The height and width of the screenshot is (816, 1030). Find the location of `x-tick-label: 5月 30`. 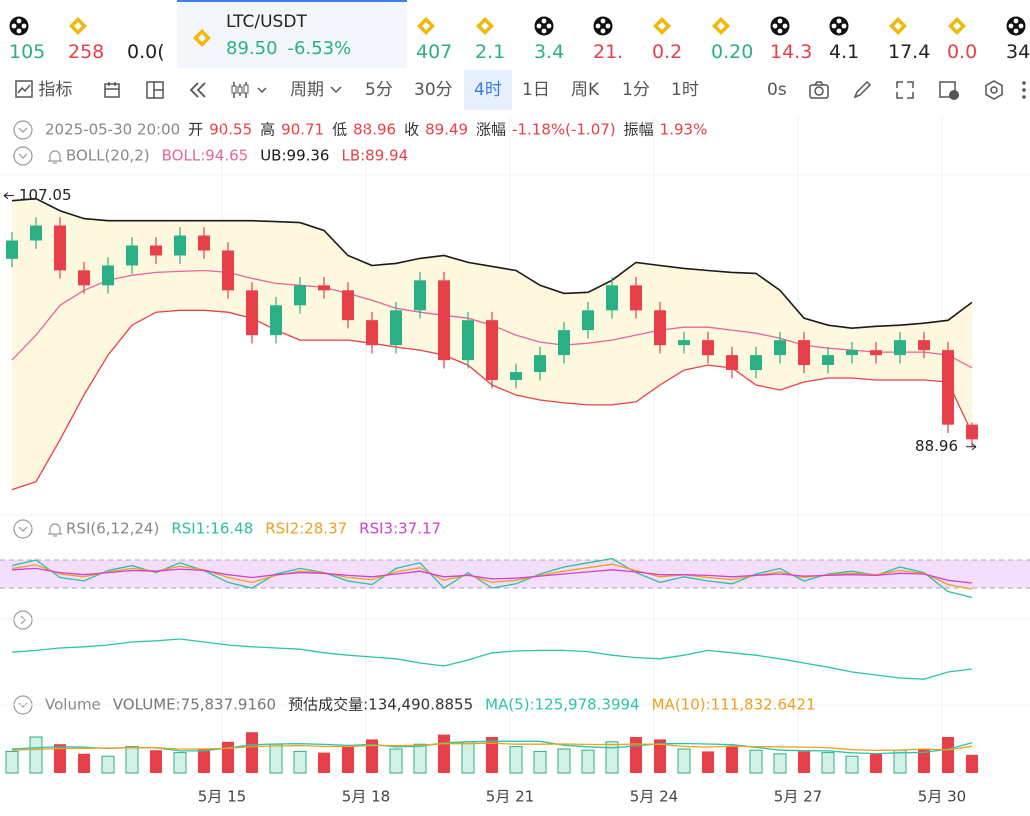

x-tick-label: 5月 30 is located at coordinates (942, 797).